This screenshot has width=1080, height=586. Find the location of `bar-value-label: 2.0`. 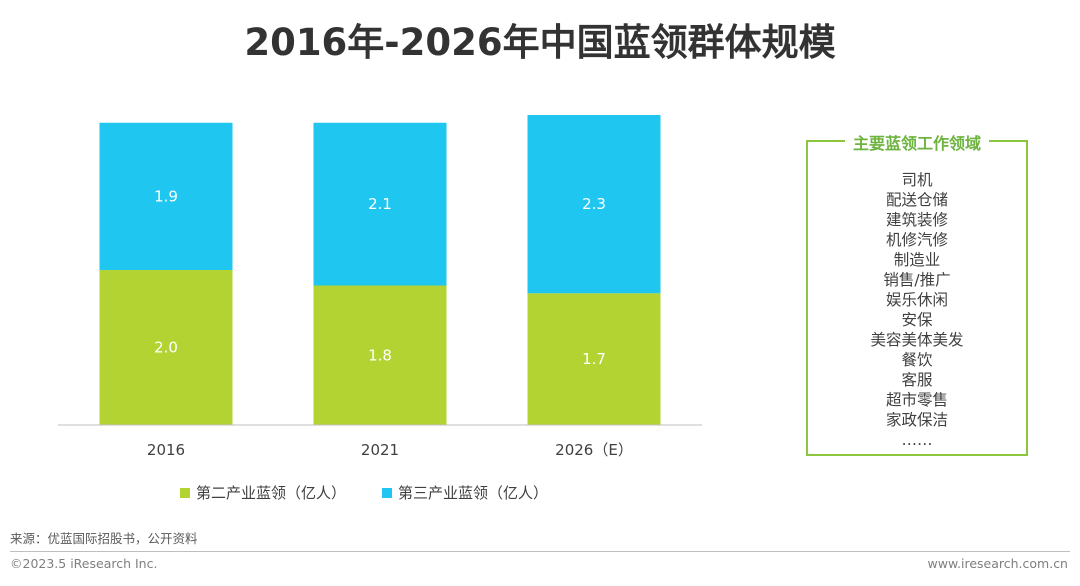

bar-value-label: 2.0 is located at coordinates (166, 348).